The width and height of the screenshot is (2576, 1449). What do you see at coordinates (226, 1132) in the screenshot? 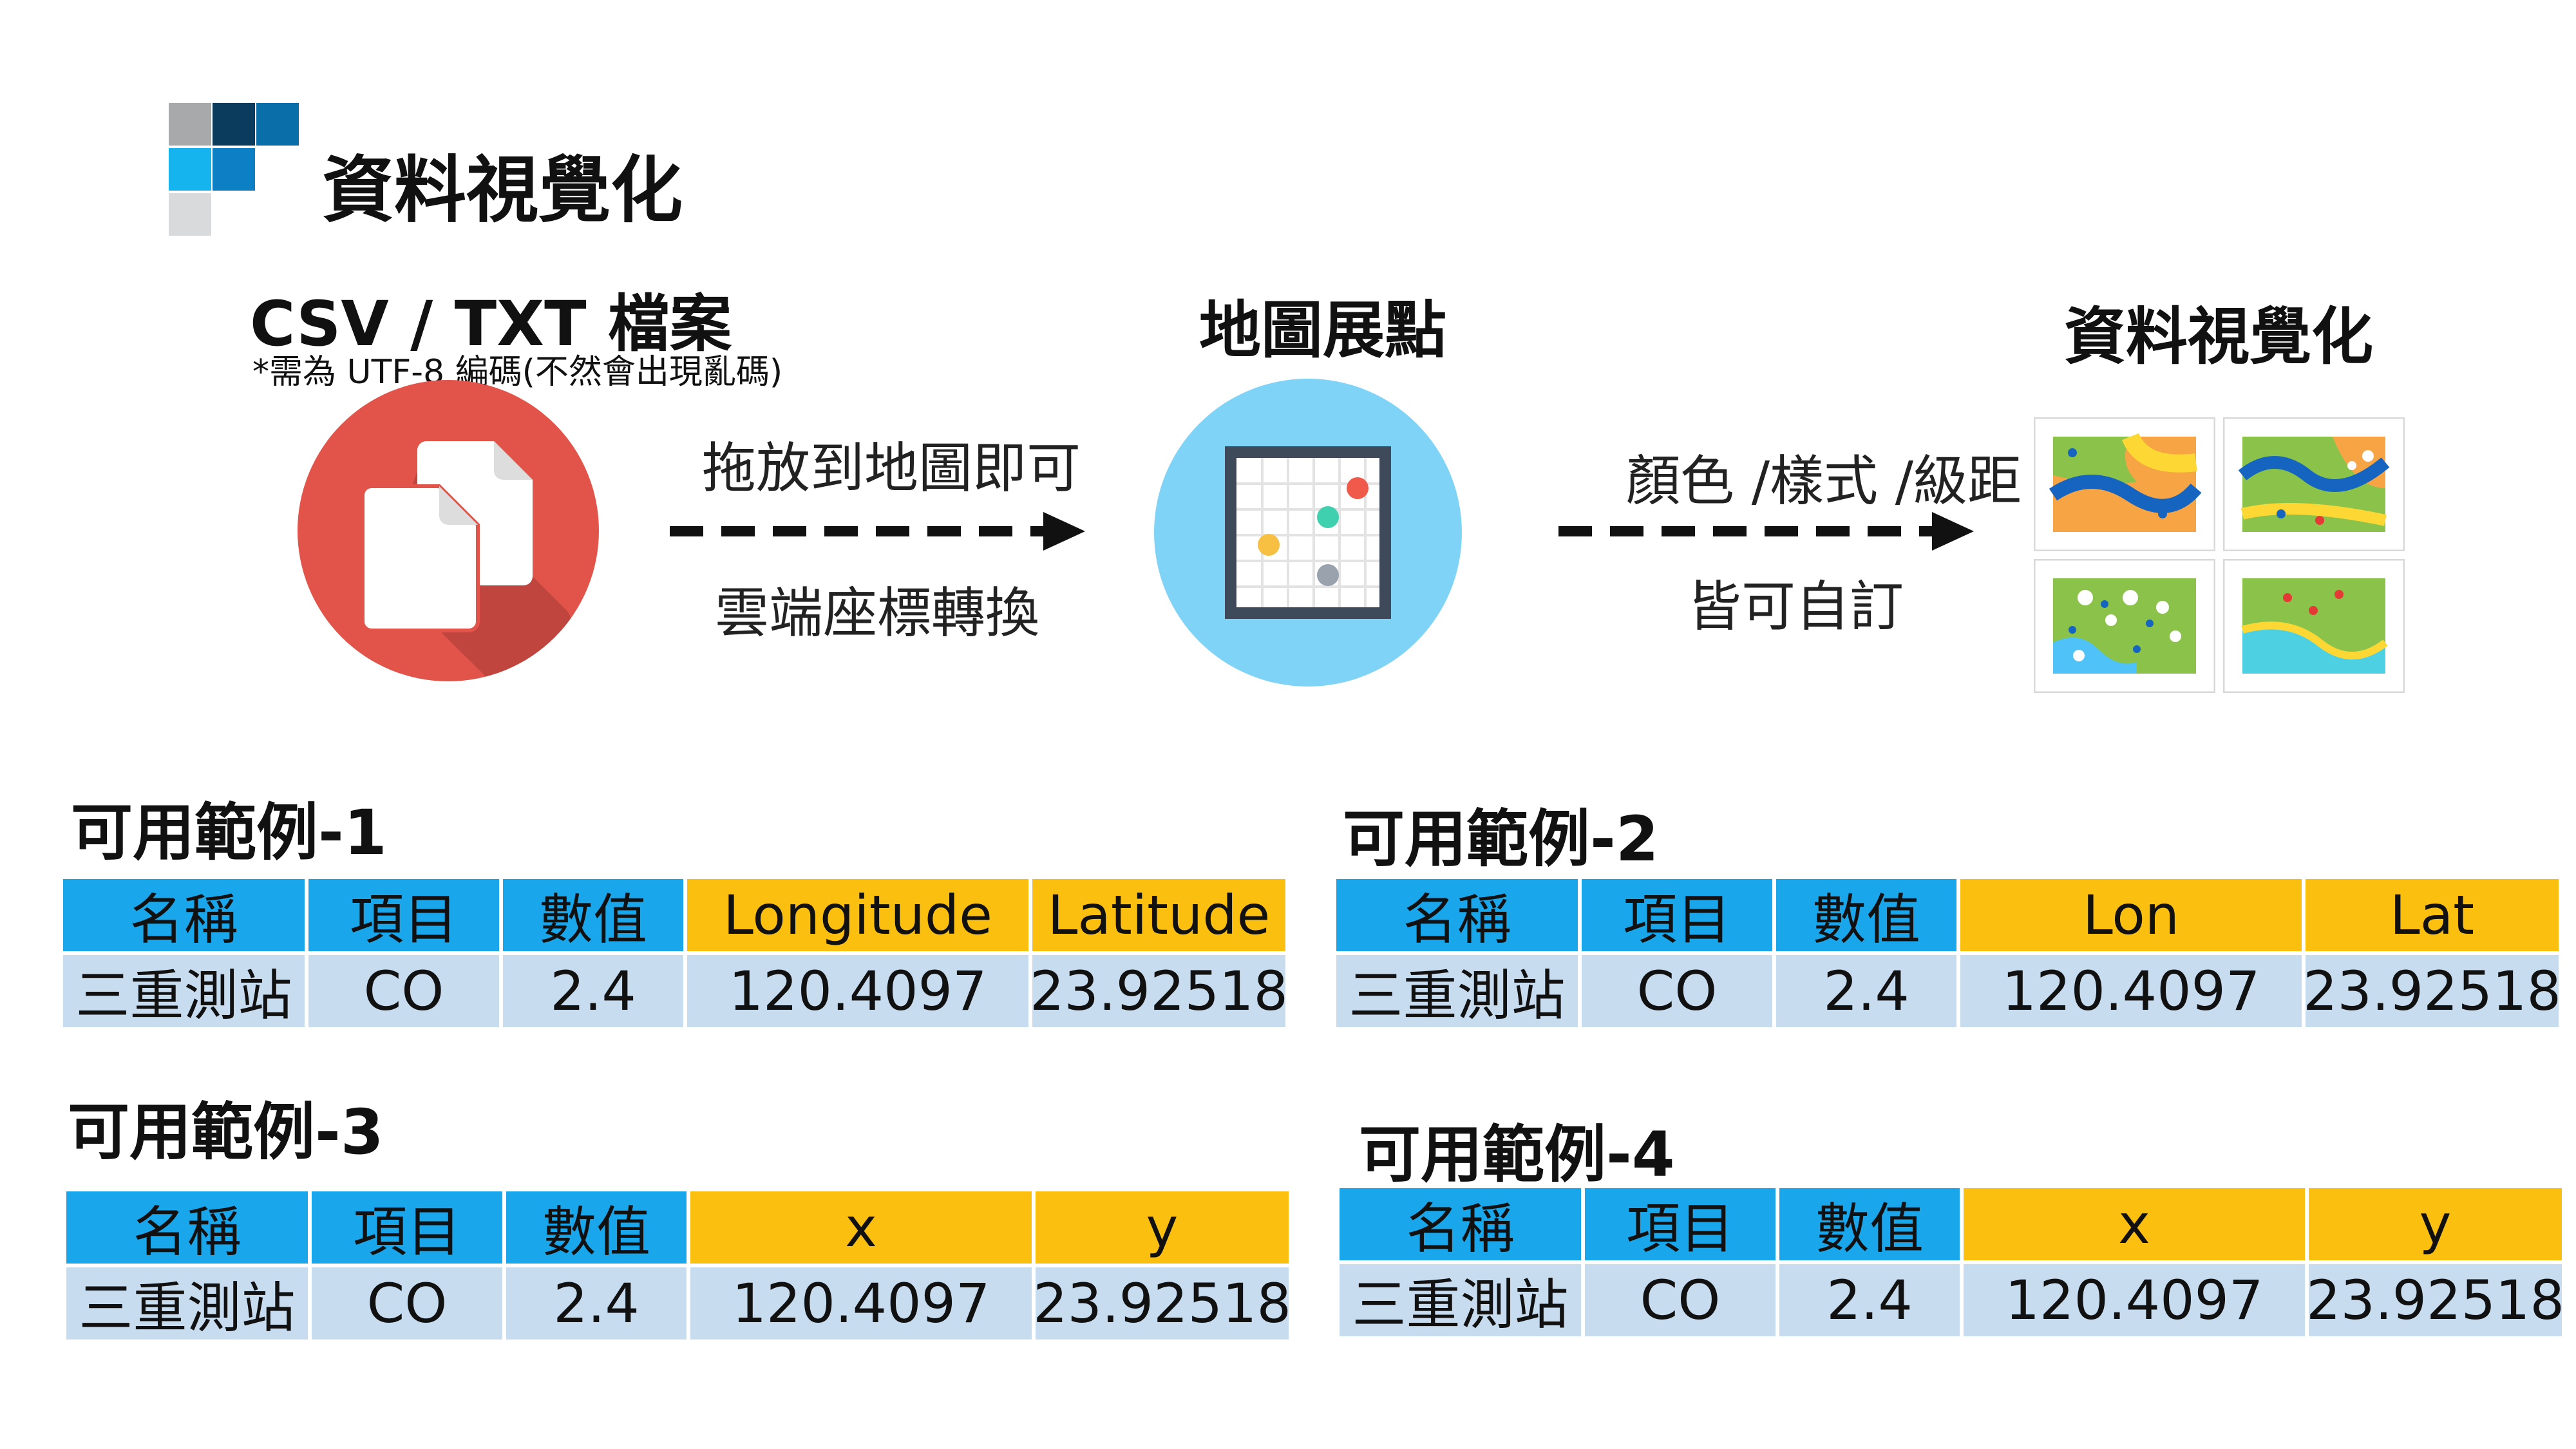
I see `example-3-title: 可用範例-3` at bounding box center [226, 1132].